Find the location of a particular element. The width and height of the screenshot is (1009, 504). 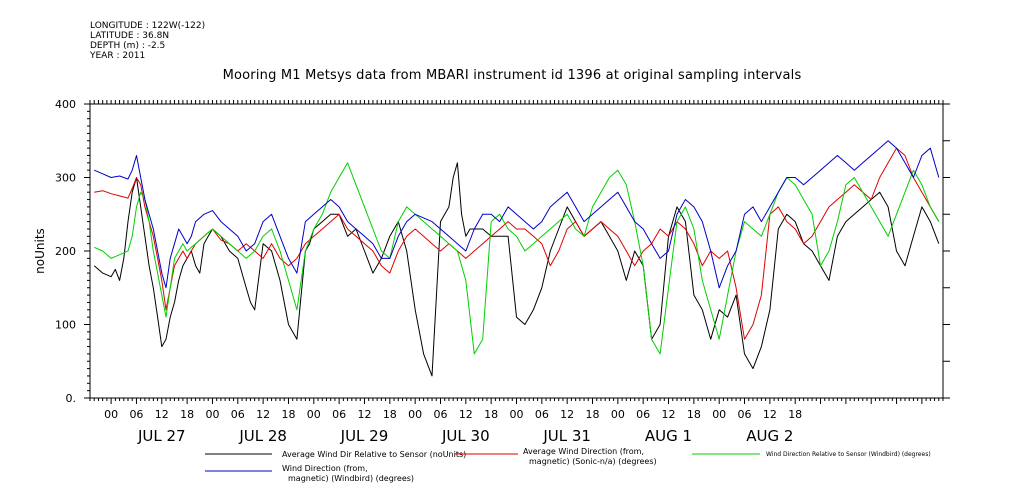

x-day-label: AUG 1 is located at coordinates (668, 436).